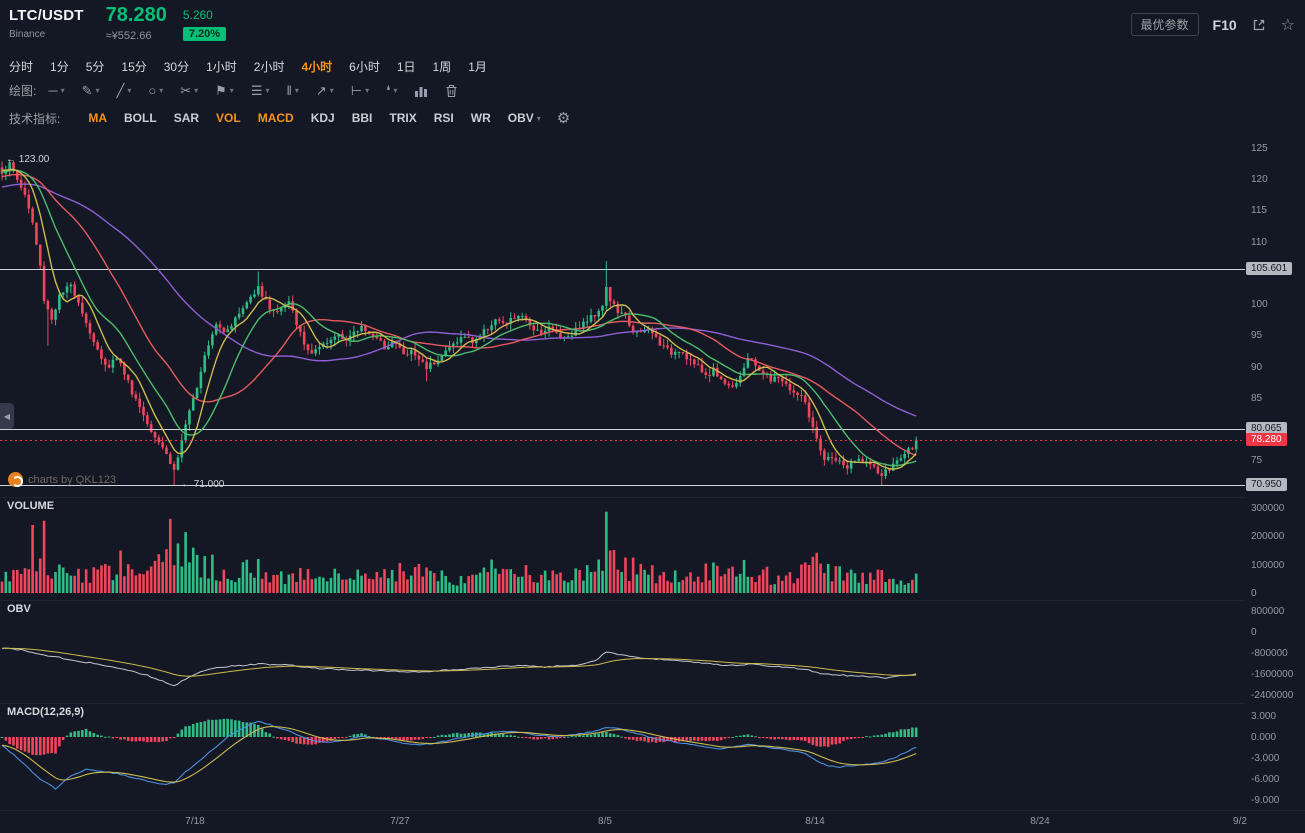 The width and height of the screenshot is (1305, 833). I want to click on trendline-tool: ╱ ▾, so click(124, 90).